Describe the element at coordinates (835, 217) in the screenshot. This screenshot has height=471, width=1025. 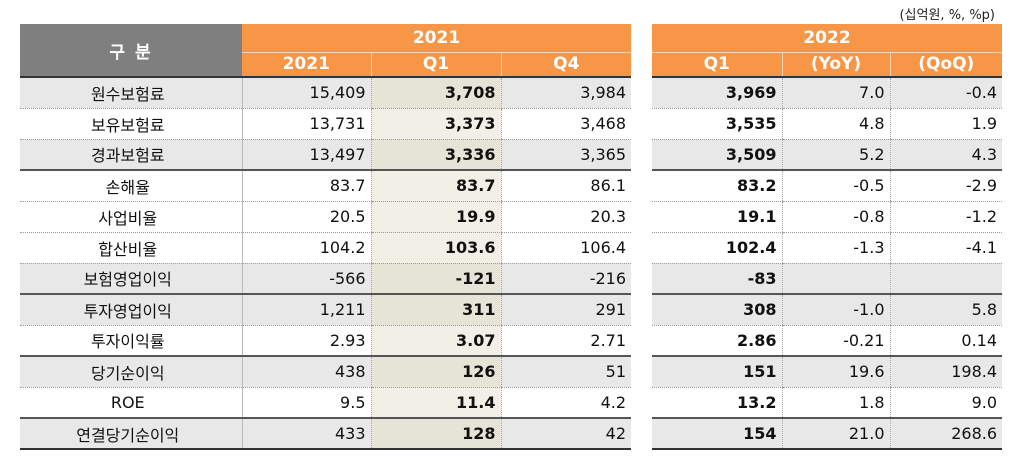
I see `cell-yoy: -0.8` at that location.